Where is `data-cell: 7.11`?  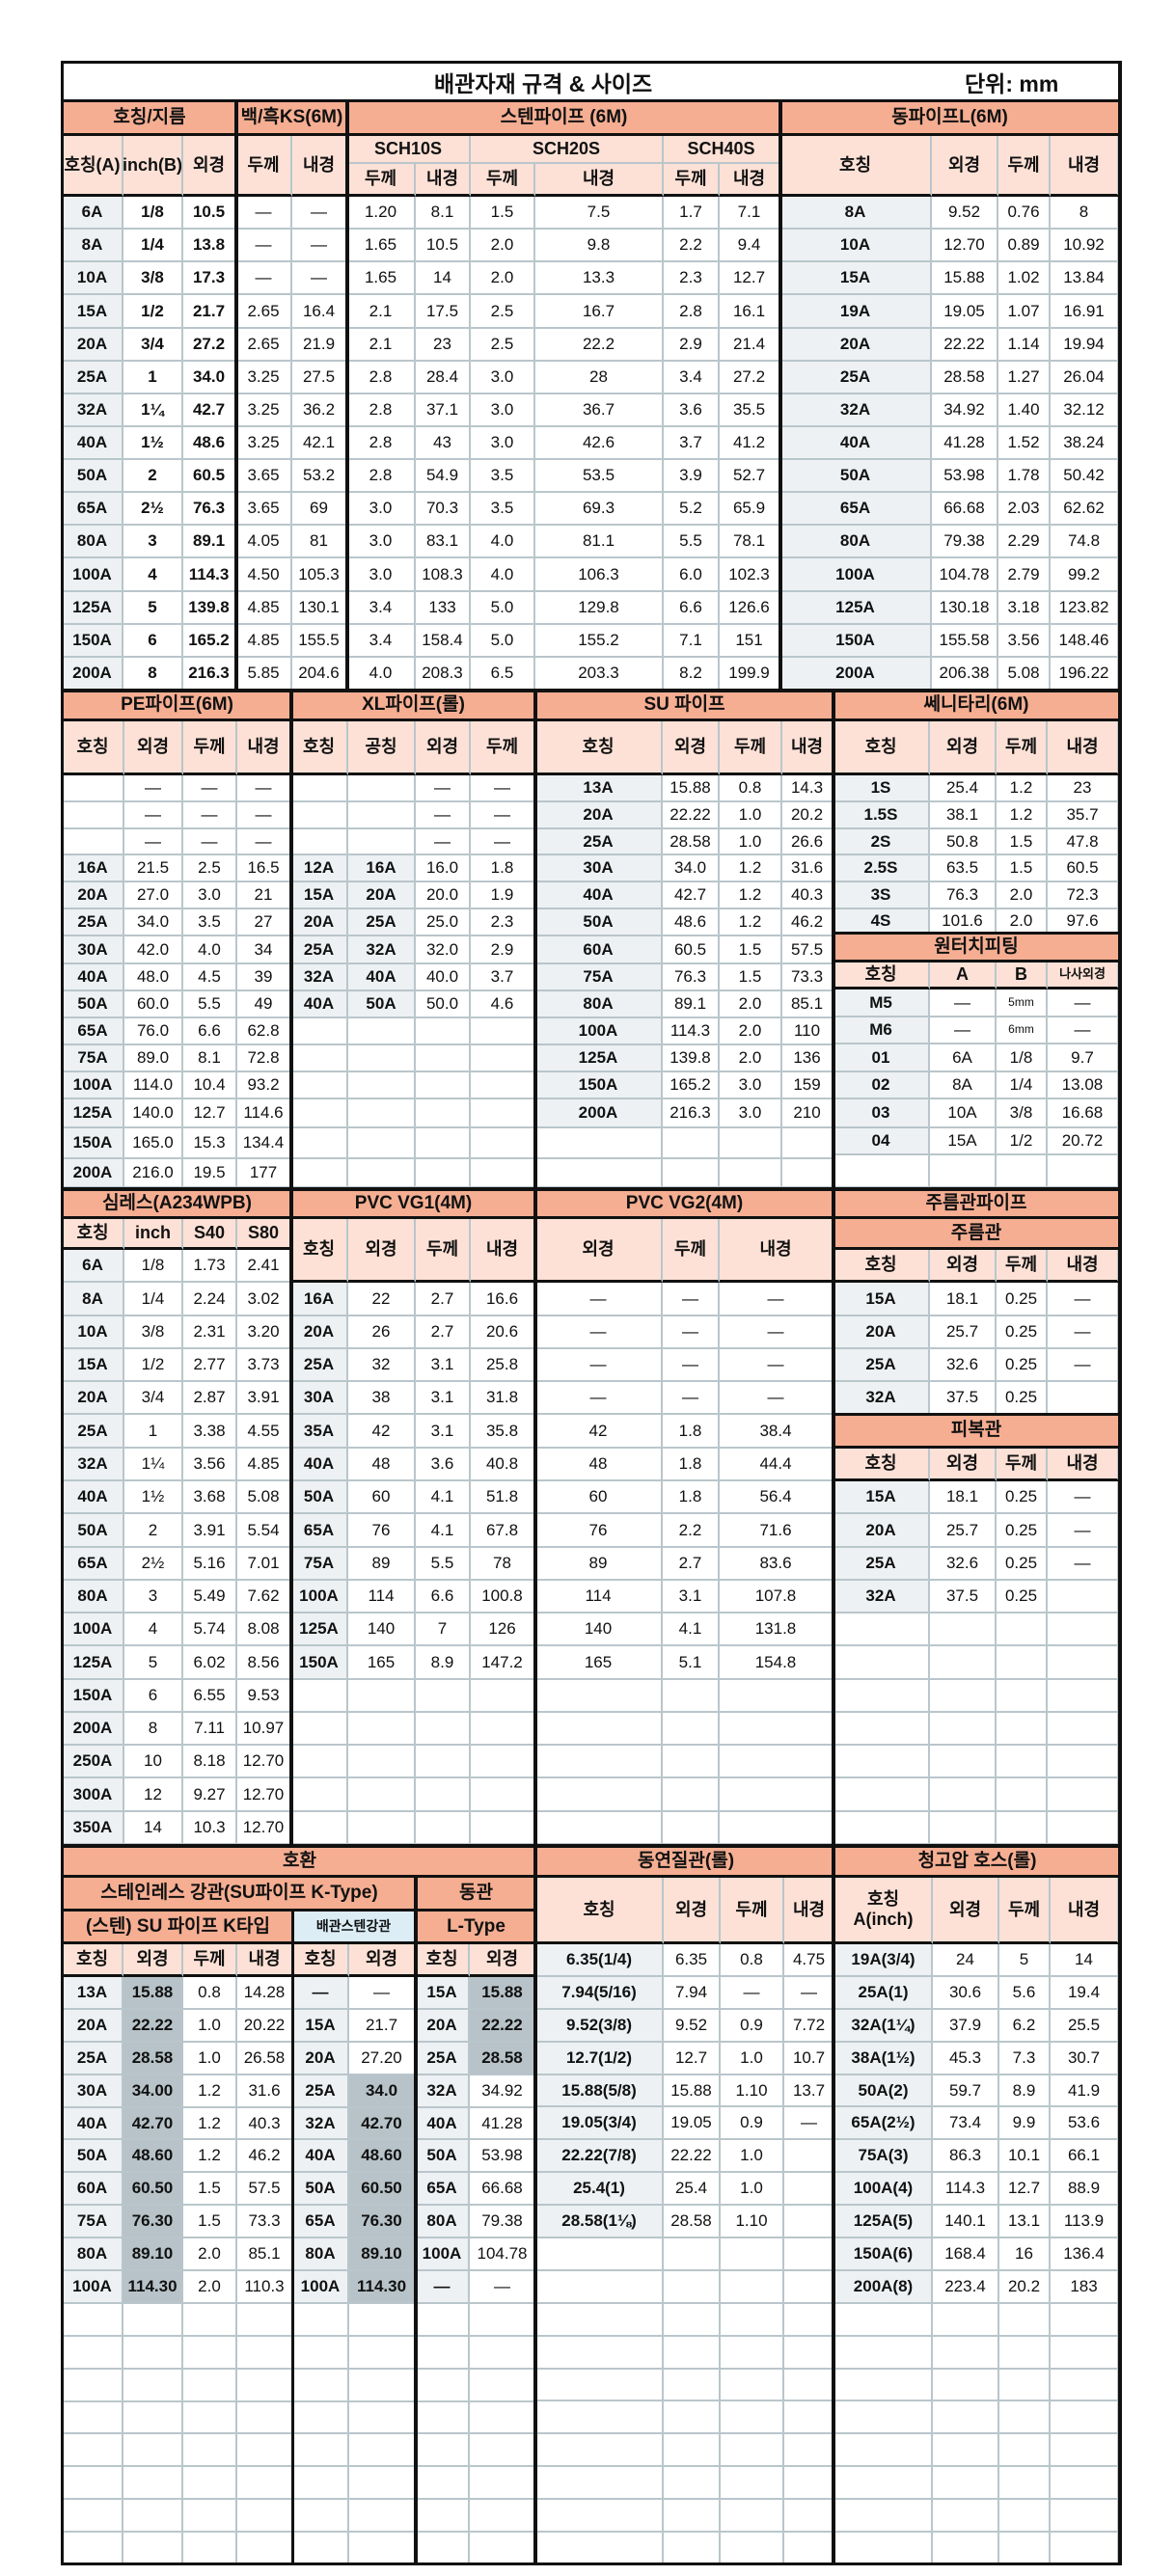
data-cell: 7.11 is located at coordinates (210, 1729).